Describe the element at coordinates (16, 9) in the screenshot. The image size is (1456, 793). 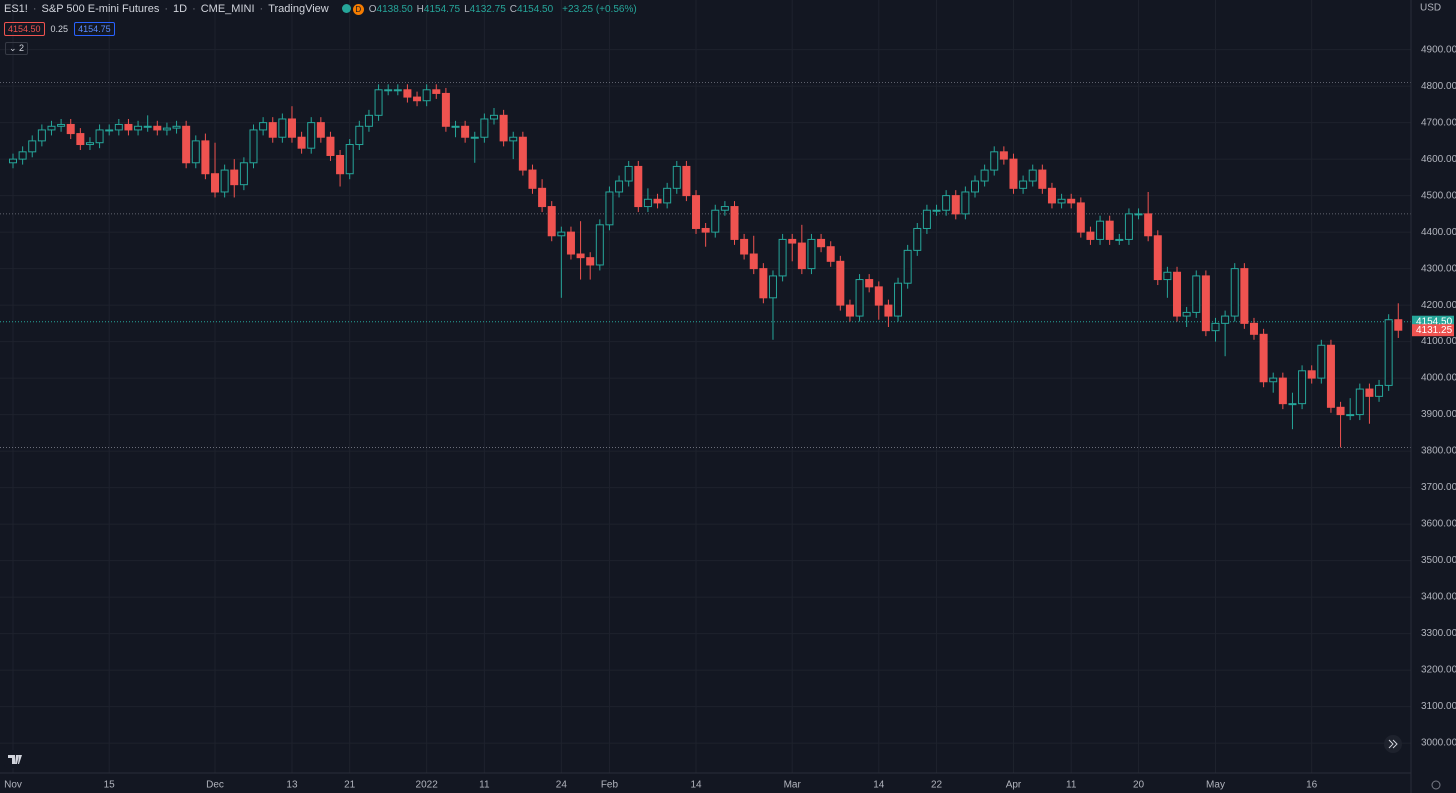
I see `symbol: ES1!` at that location.